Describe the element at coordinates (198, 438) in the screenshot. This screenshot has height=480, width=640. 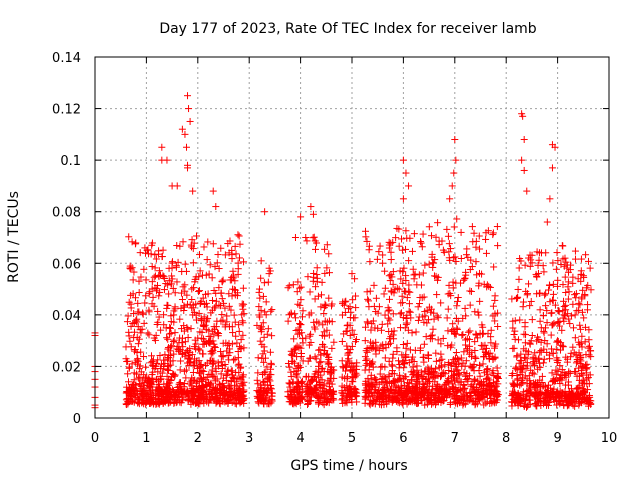
I see `x-tick-label: 2` at that location.